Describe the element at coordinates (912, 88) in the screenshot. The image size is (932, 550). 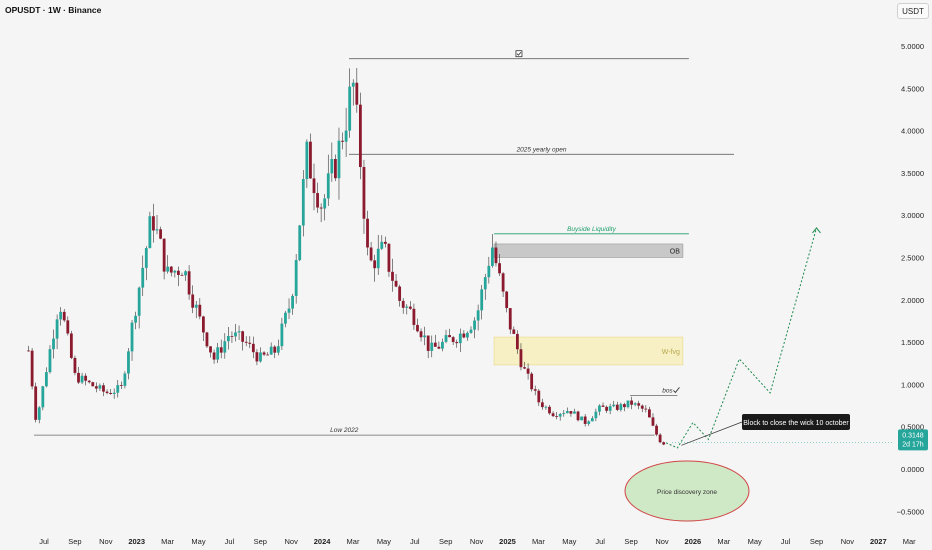
I see `y-tick-label: 4.5000` at that location.